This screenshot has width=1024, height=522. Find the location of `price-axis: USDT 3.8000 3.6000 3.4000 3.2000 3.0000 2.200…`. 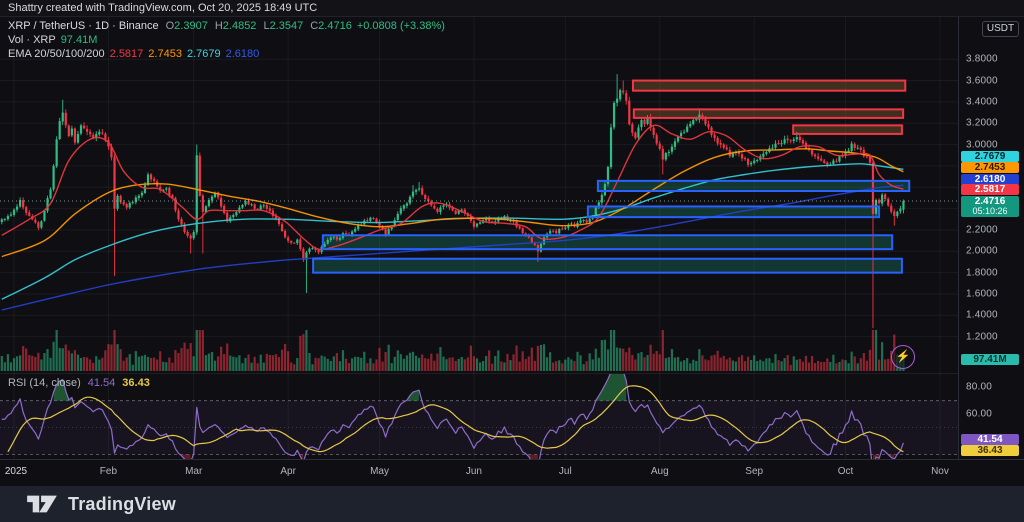

price-axis: USDT 3.8000 3.6000 3.4000 3.2000 3.0000 2.200… is located at coordinates (991, 238).